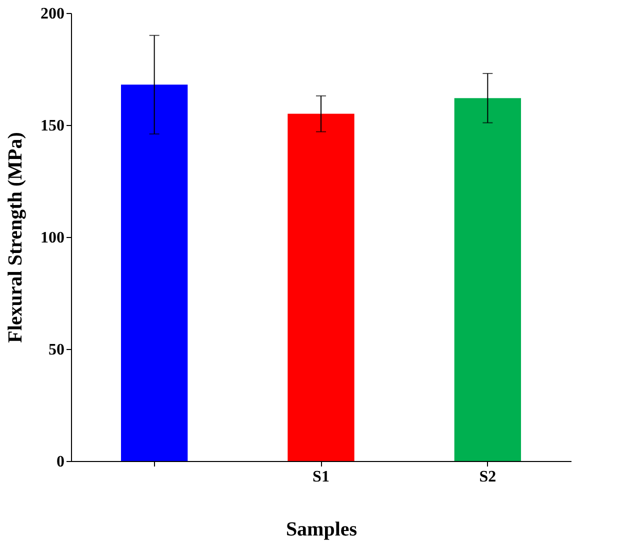 The height and width of the screenshot is (559, 629). What do you see at coordinates (56, 350) in the screenshot?
I see `y-tick-label: 50` at bounding box center [56, 350].